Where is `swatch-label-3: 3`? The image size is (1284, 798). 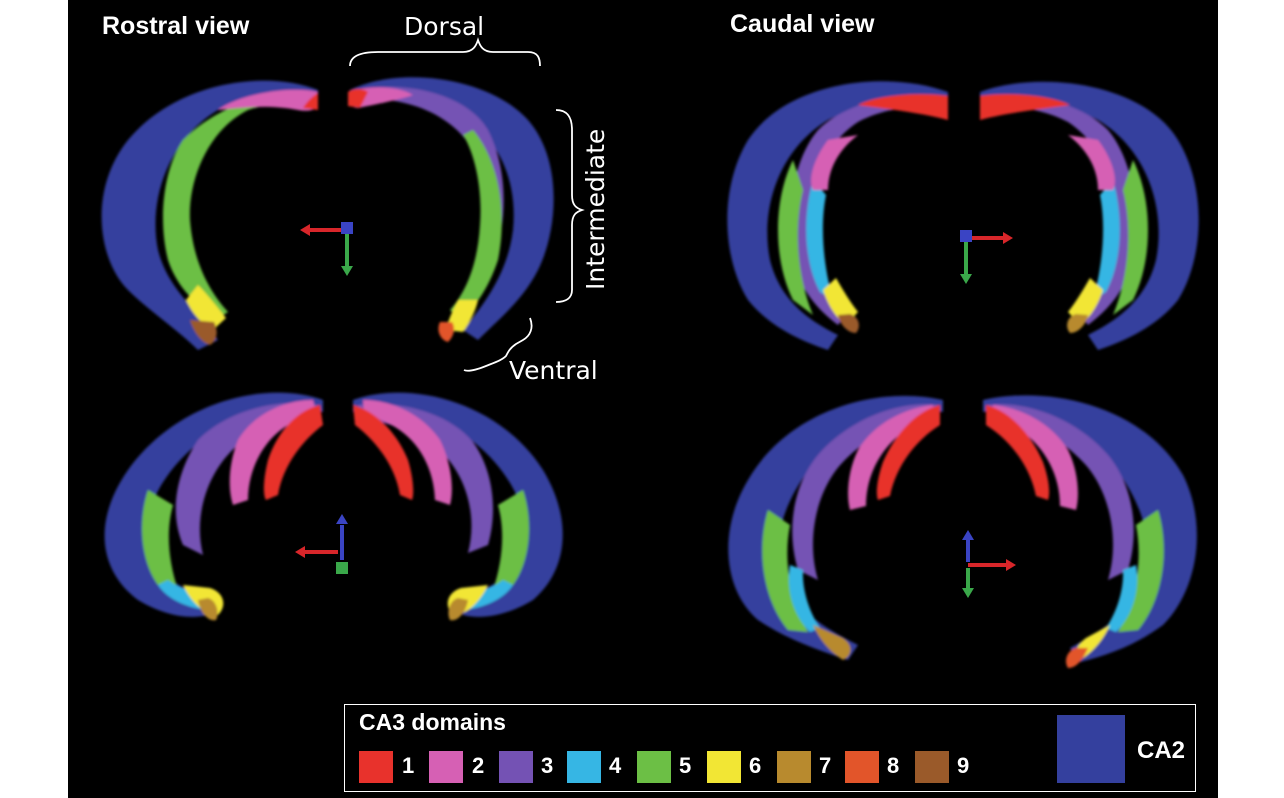
swatch-label-3: 3 is located at coordinates (547, 765).